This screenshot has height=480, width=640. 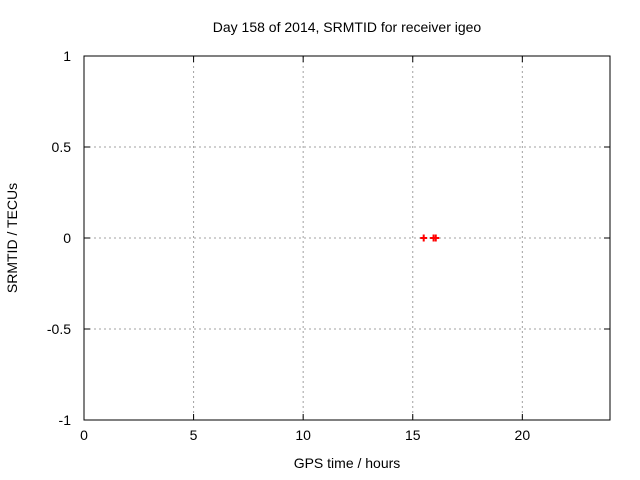 What do you see at coordinates (67, 238) in the screenshot?
I see `y-tick-label: 0` at bounding box center [67, 238].